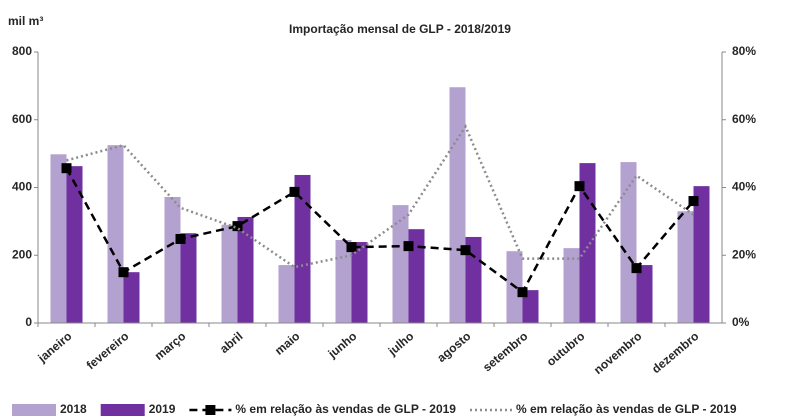  I want to click on y-tick-label: 200, so click(22, 254).